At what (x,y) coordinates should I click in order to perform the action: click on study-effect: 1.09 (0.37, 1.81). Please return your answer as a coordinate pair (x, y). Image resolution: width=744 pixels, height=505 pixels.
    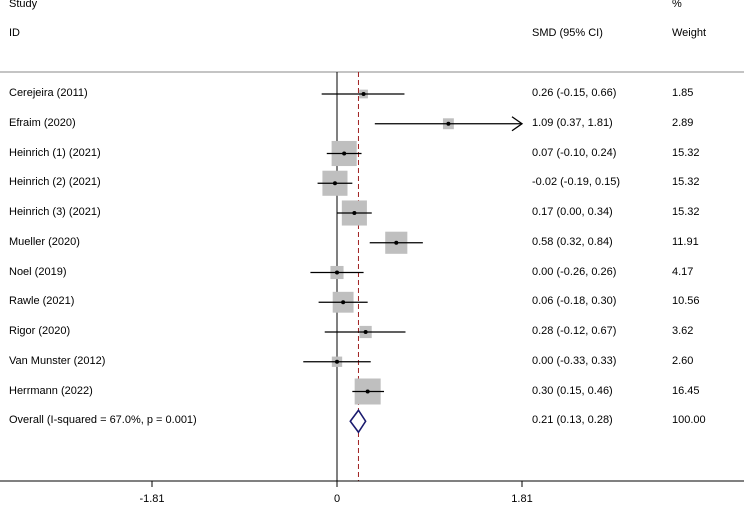
    Looking at the image, I should click on (572, 122).